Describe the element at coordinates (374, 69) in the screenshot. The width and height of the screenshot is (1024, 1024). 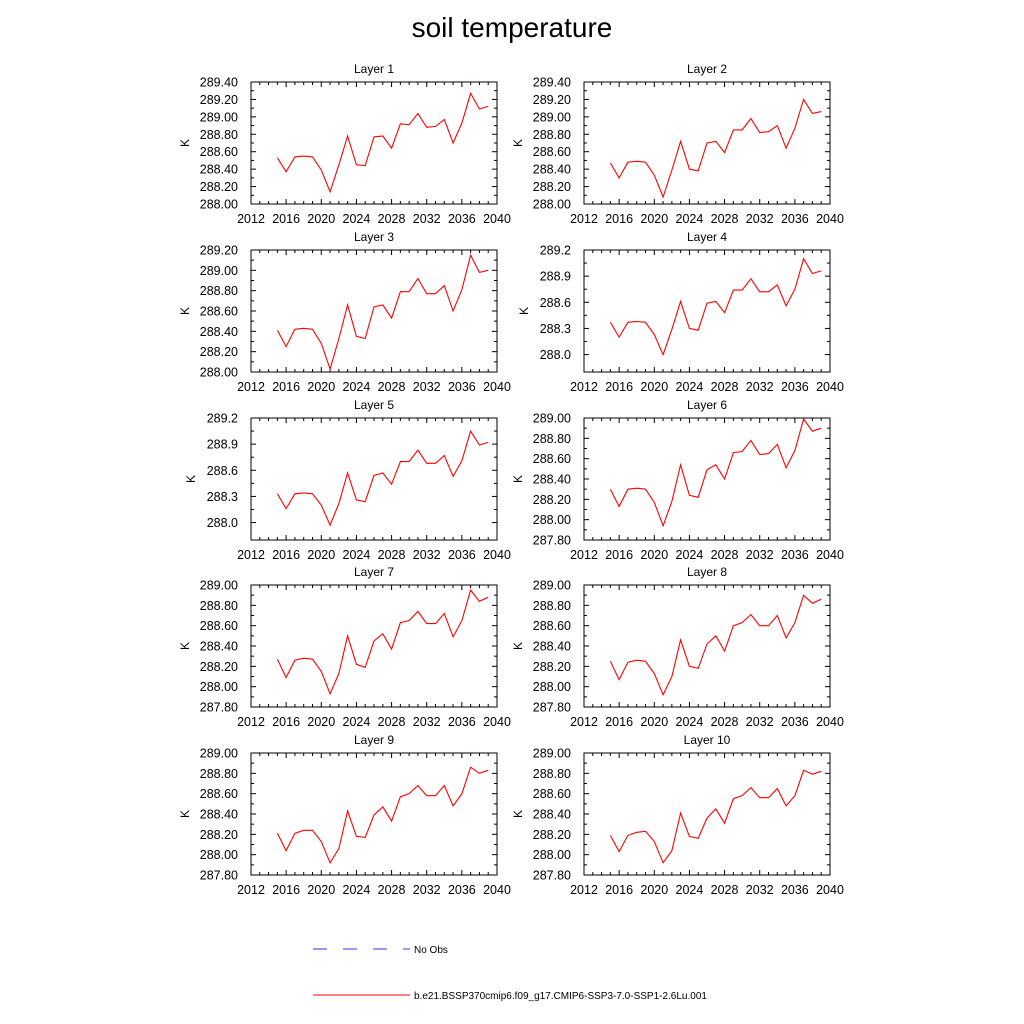
I see `panel-title: Layer 1` at that location.